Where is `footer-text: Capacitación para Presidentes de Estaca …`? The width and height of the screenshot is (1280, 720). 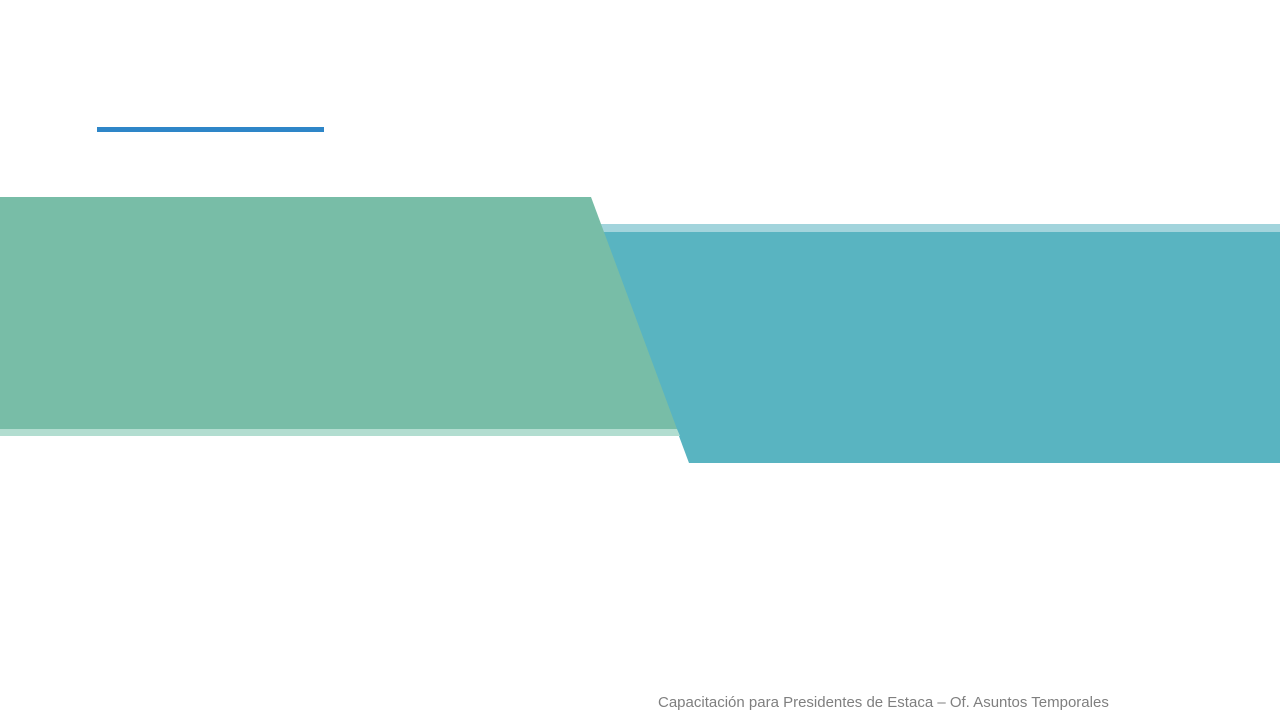 footer-text: Capacitación para Presidentes de Estaca … is located at coordinates (883, 702).